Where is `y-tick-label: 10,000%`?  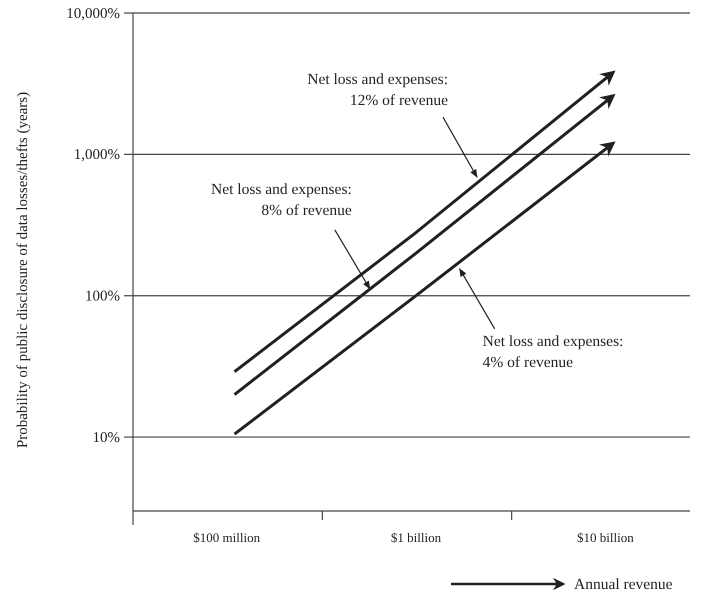 y-tick-label: 10,000% is located at coordinates (93, 14).